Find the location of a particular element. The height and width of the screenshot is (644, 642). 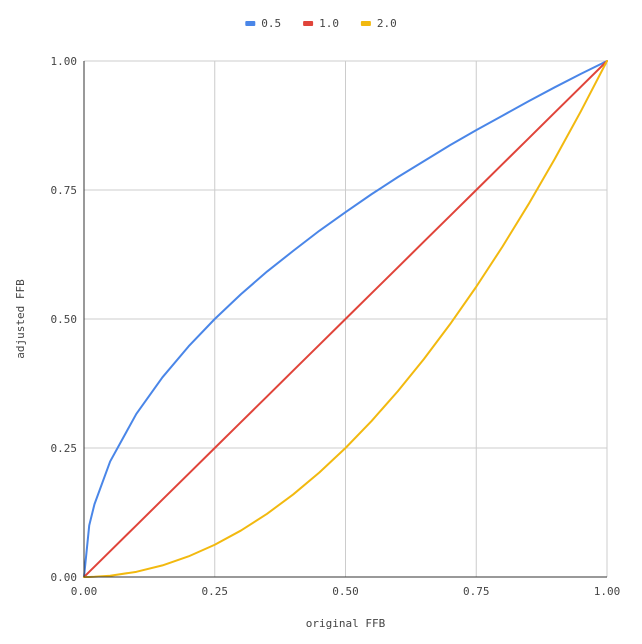

legend-label: 0.5 is located at coordinates (271, 23).